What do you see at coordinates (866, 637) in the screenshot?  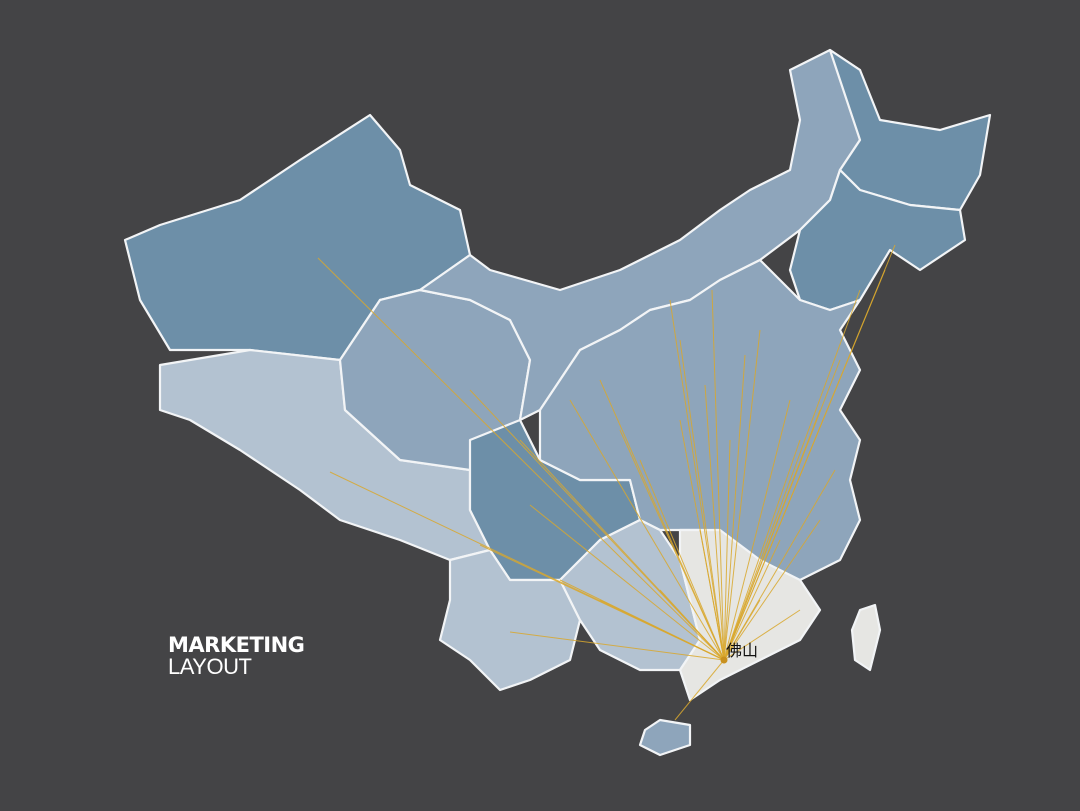 I see `region-taiwan` at bounding box center [866, 637].